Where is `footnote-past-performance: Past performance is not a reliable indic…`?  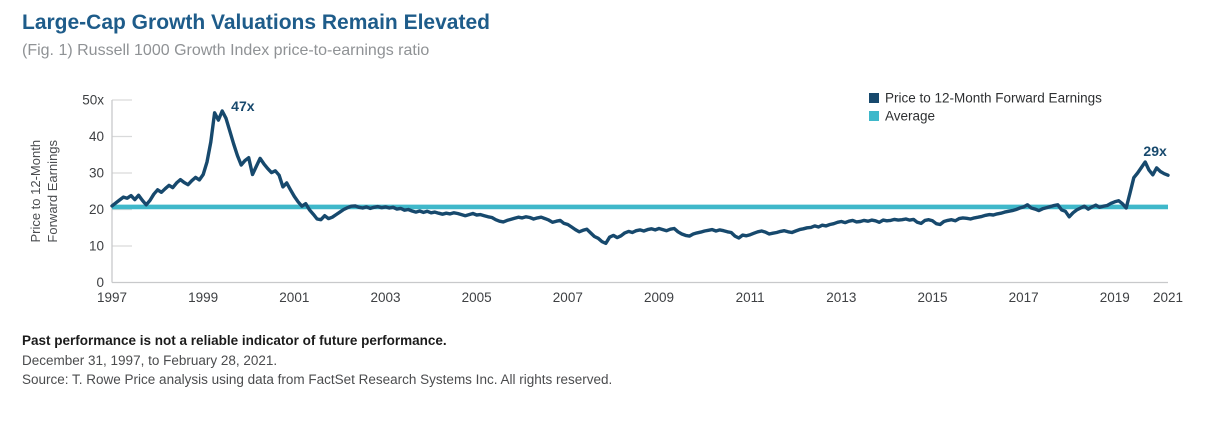 footnote-past-performance: Past performance is not a reliable indic… is located at coordinates (234, 340).